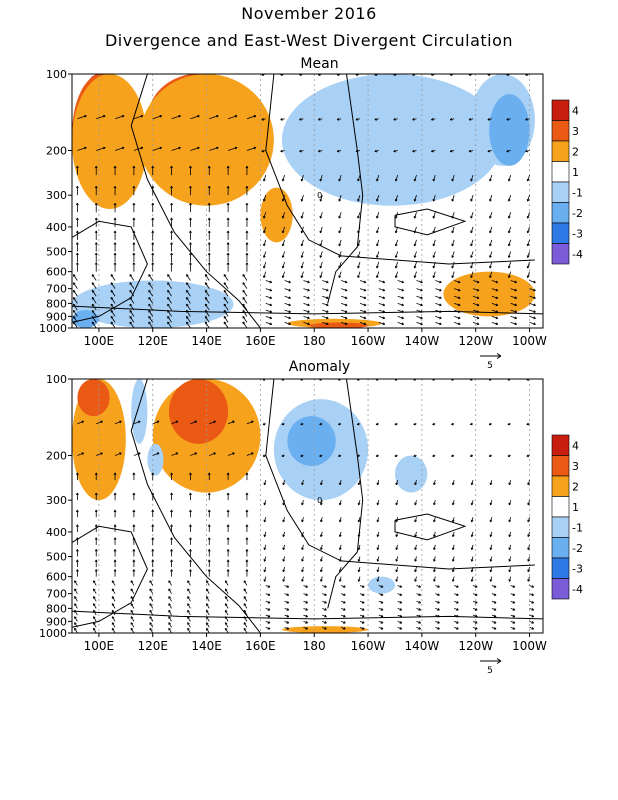 The image size is (618, 800). I want to click on figure-title: November 2016, so click(309, 13).